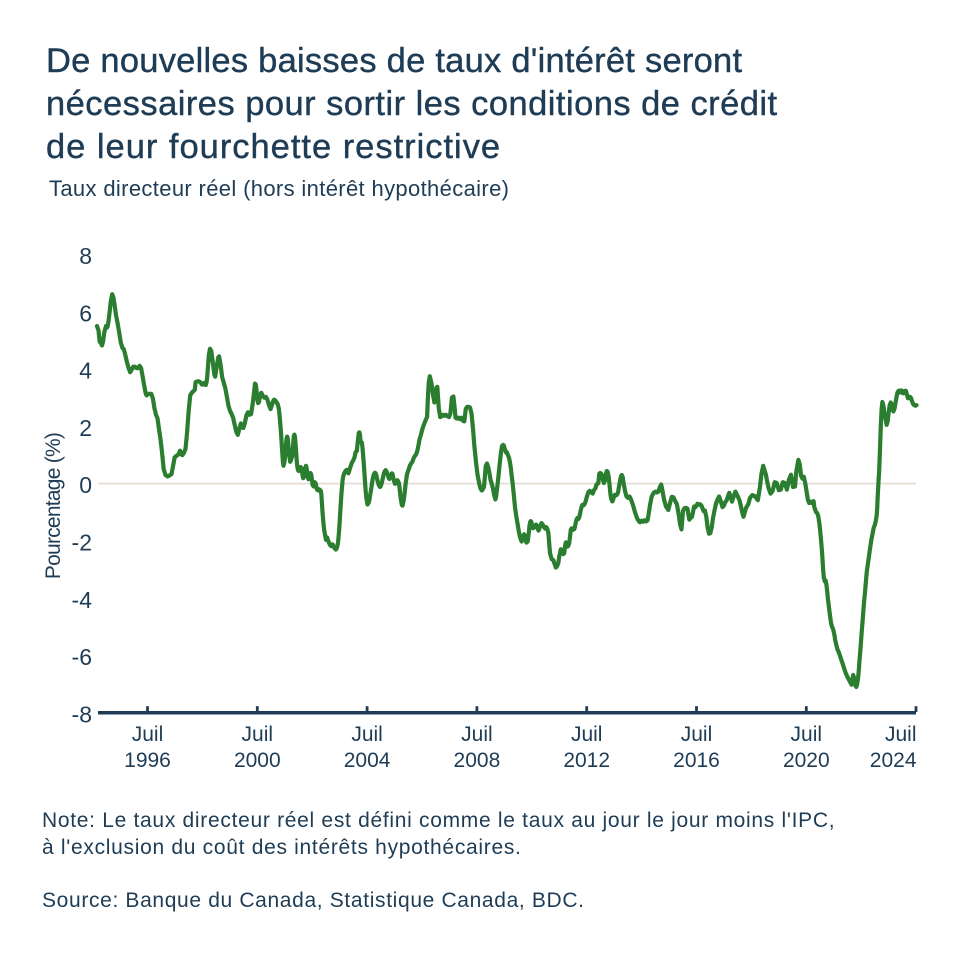 This screenshot has width=960, height=960. I want to click on svg-text: -4, so click(82, 600).